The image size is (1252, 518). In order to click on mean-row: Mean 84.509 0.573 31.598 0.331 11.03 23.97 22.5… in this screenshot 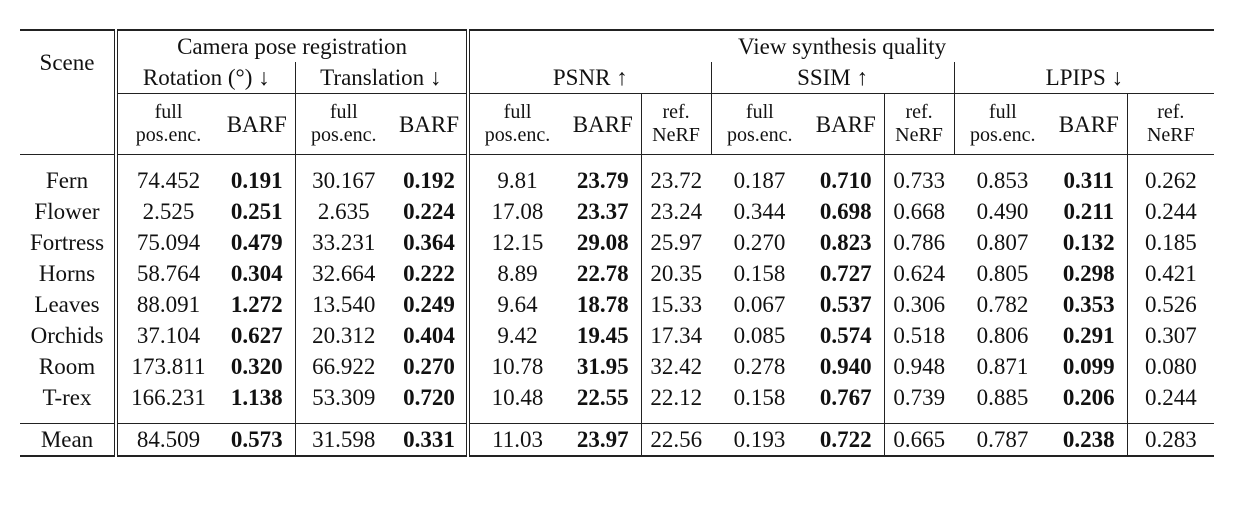, I will do `click(617, 440)`.